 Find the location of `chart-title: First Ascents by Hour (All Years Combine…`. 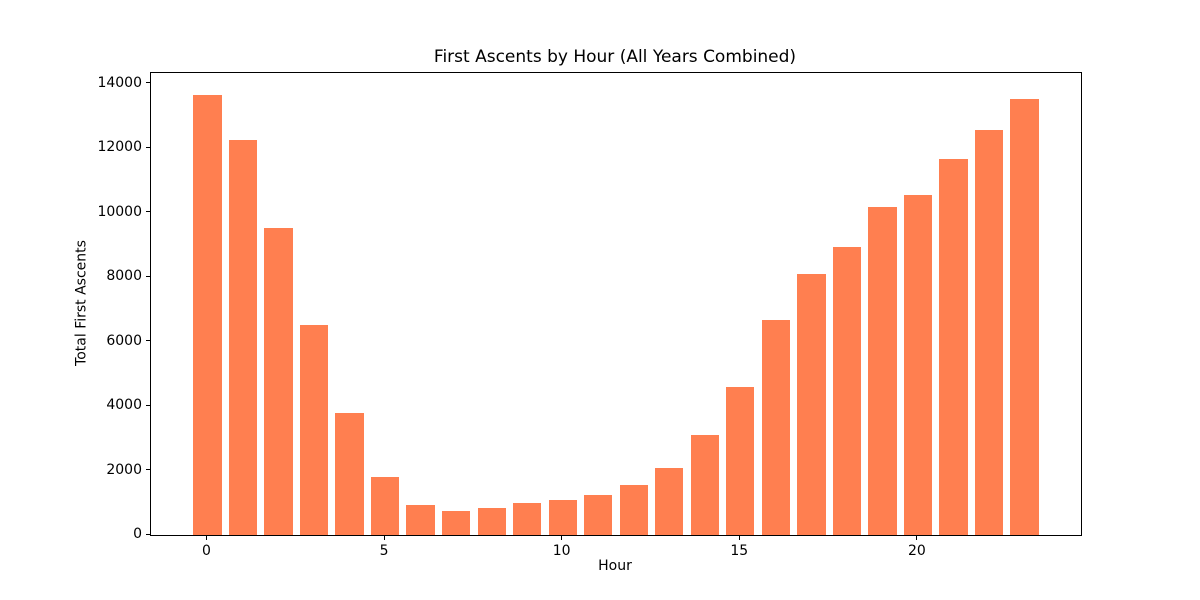

chart-title: First Ascents by Hour (All Years Combine… is located at coordinates (615, 57).